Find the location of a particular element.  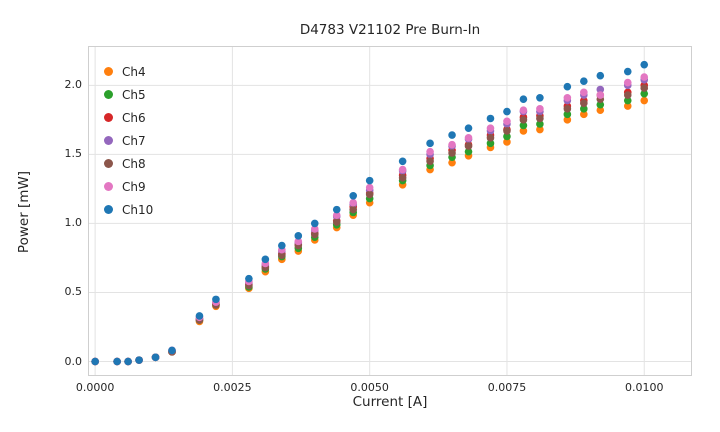

x-tick-label: 0.0000 is located at coordinates (95, 387).